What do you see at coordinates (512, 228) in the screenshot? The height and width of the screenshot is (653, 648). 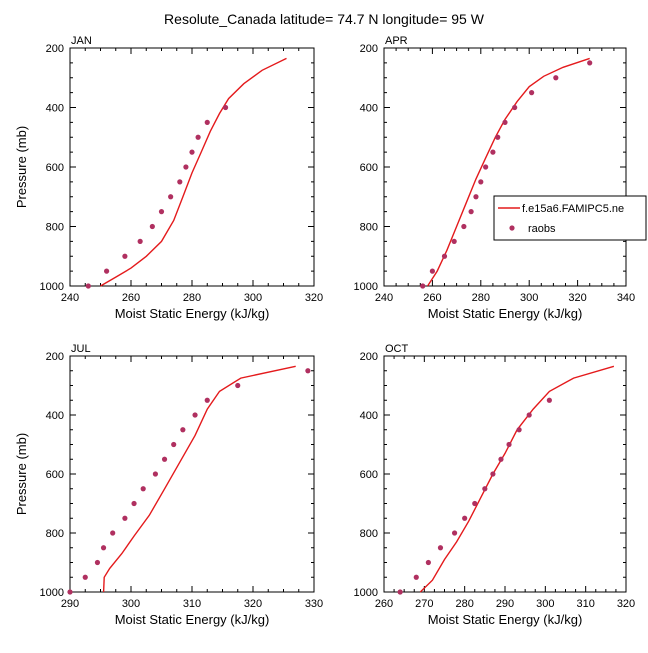 I see `legend-marker-swatch` at bounding box center [512, 228].